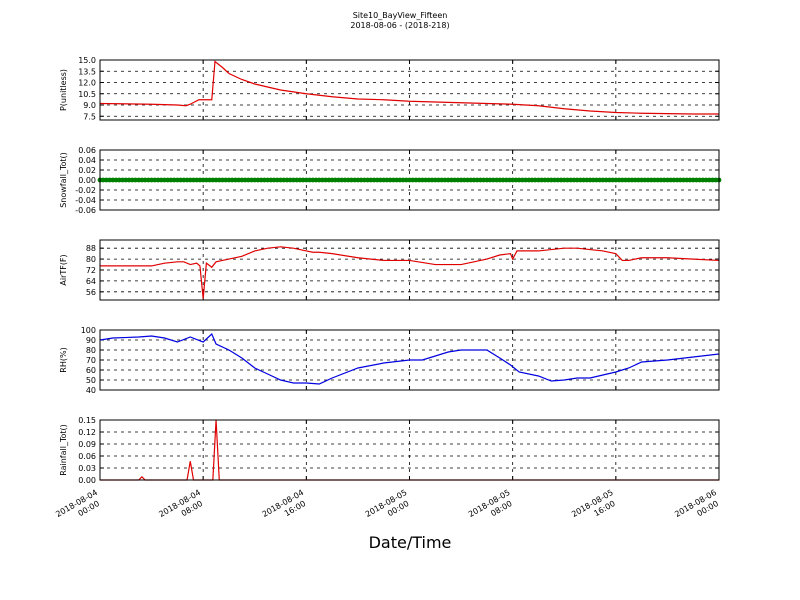  Describe the element at coordinates (85, 200) in the screenshot. I see `y-tick-label: -0.04` at that location.